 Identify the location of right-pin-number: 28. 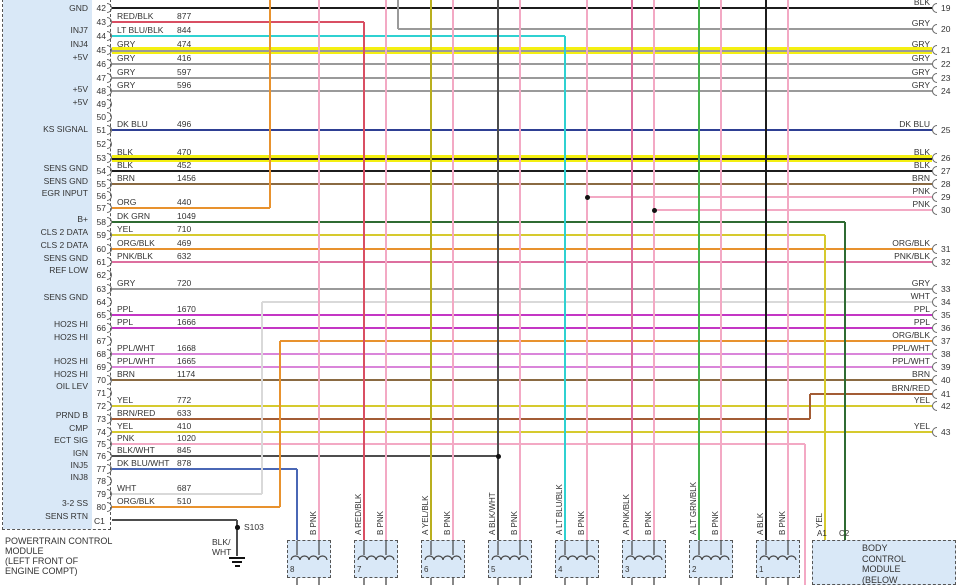
(946, 184).